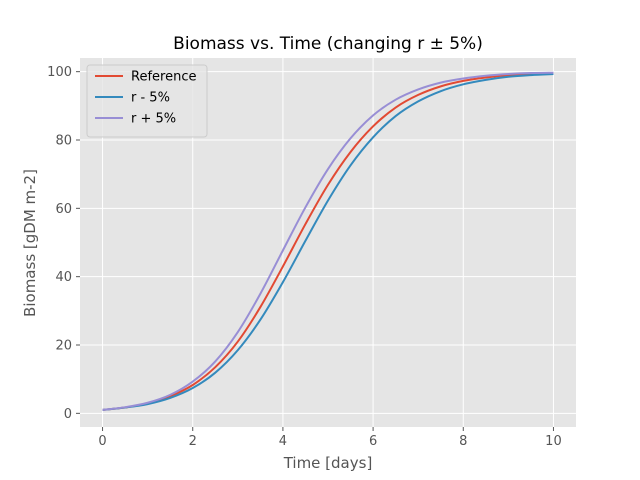 This screenshot has width=640, height=480. Describe the element at coordinates (463, 441) in the screenshot. I see `x-tick-label: 8` at that location.